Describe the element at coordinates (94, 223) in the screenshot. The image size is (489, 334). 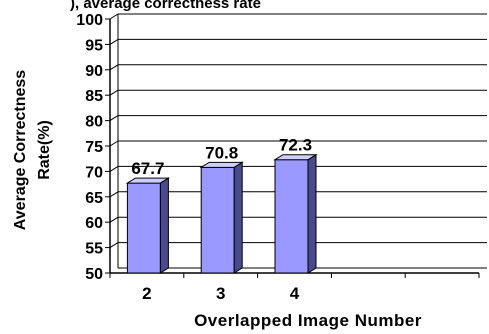
I see `y-tick-label: 60` at that location.